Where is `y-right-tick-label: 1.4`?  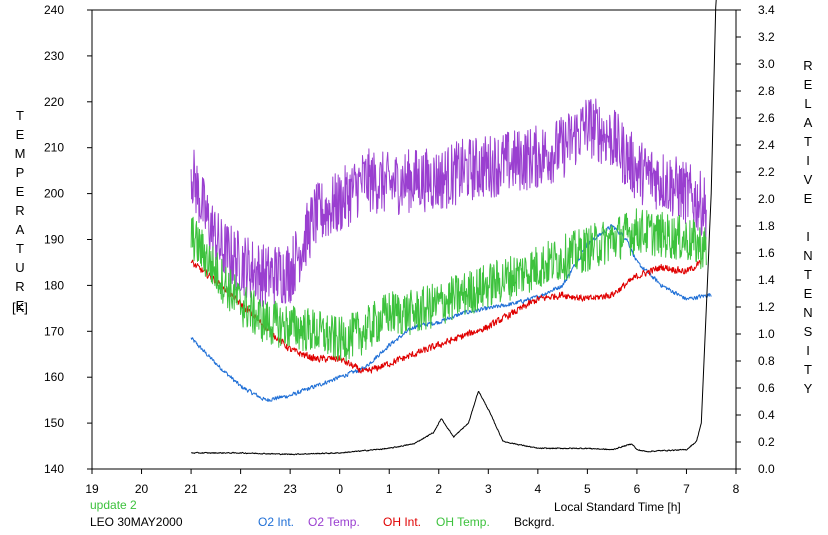
y-right-tick-label: 1.4 is located at coordinates (766, 280).